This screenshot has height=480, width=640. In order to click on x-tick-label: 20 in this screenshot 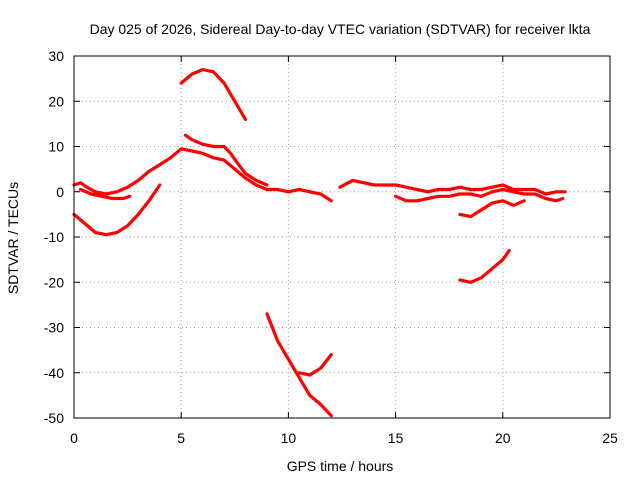, I will do `click(503, 438)`.